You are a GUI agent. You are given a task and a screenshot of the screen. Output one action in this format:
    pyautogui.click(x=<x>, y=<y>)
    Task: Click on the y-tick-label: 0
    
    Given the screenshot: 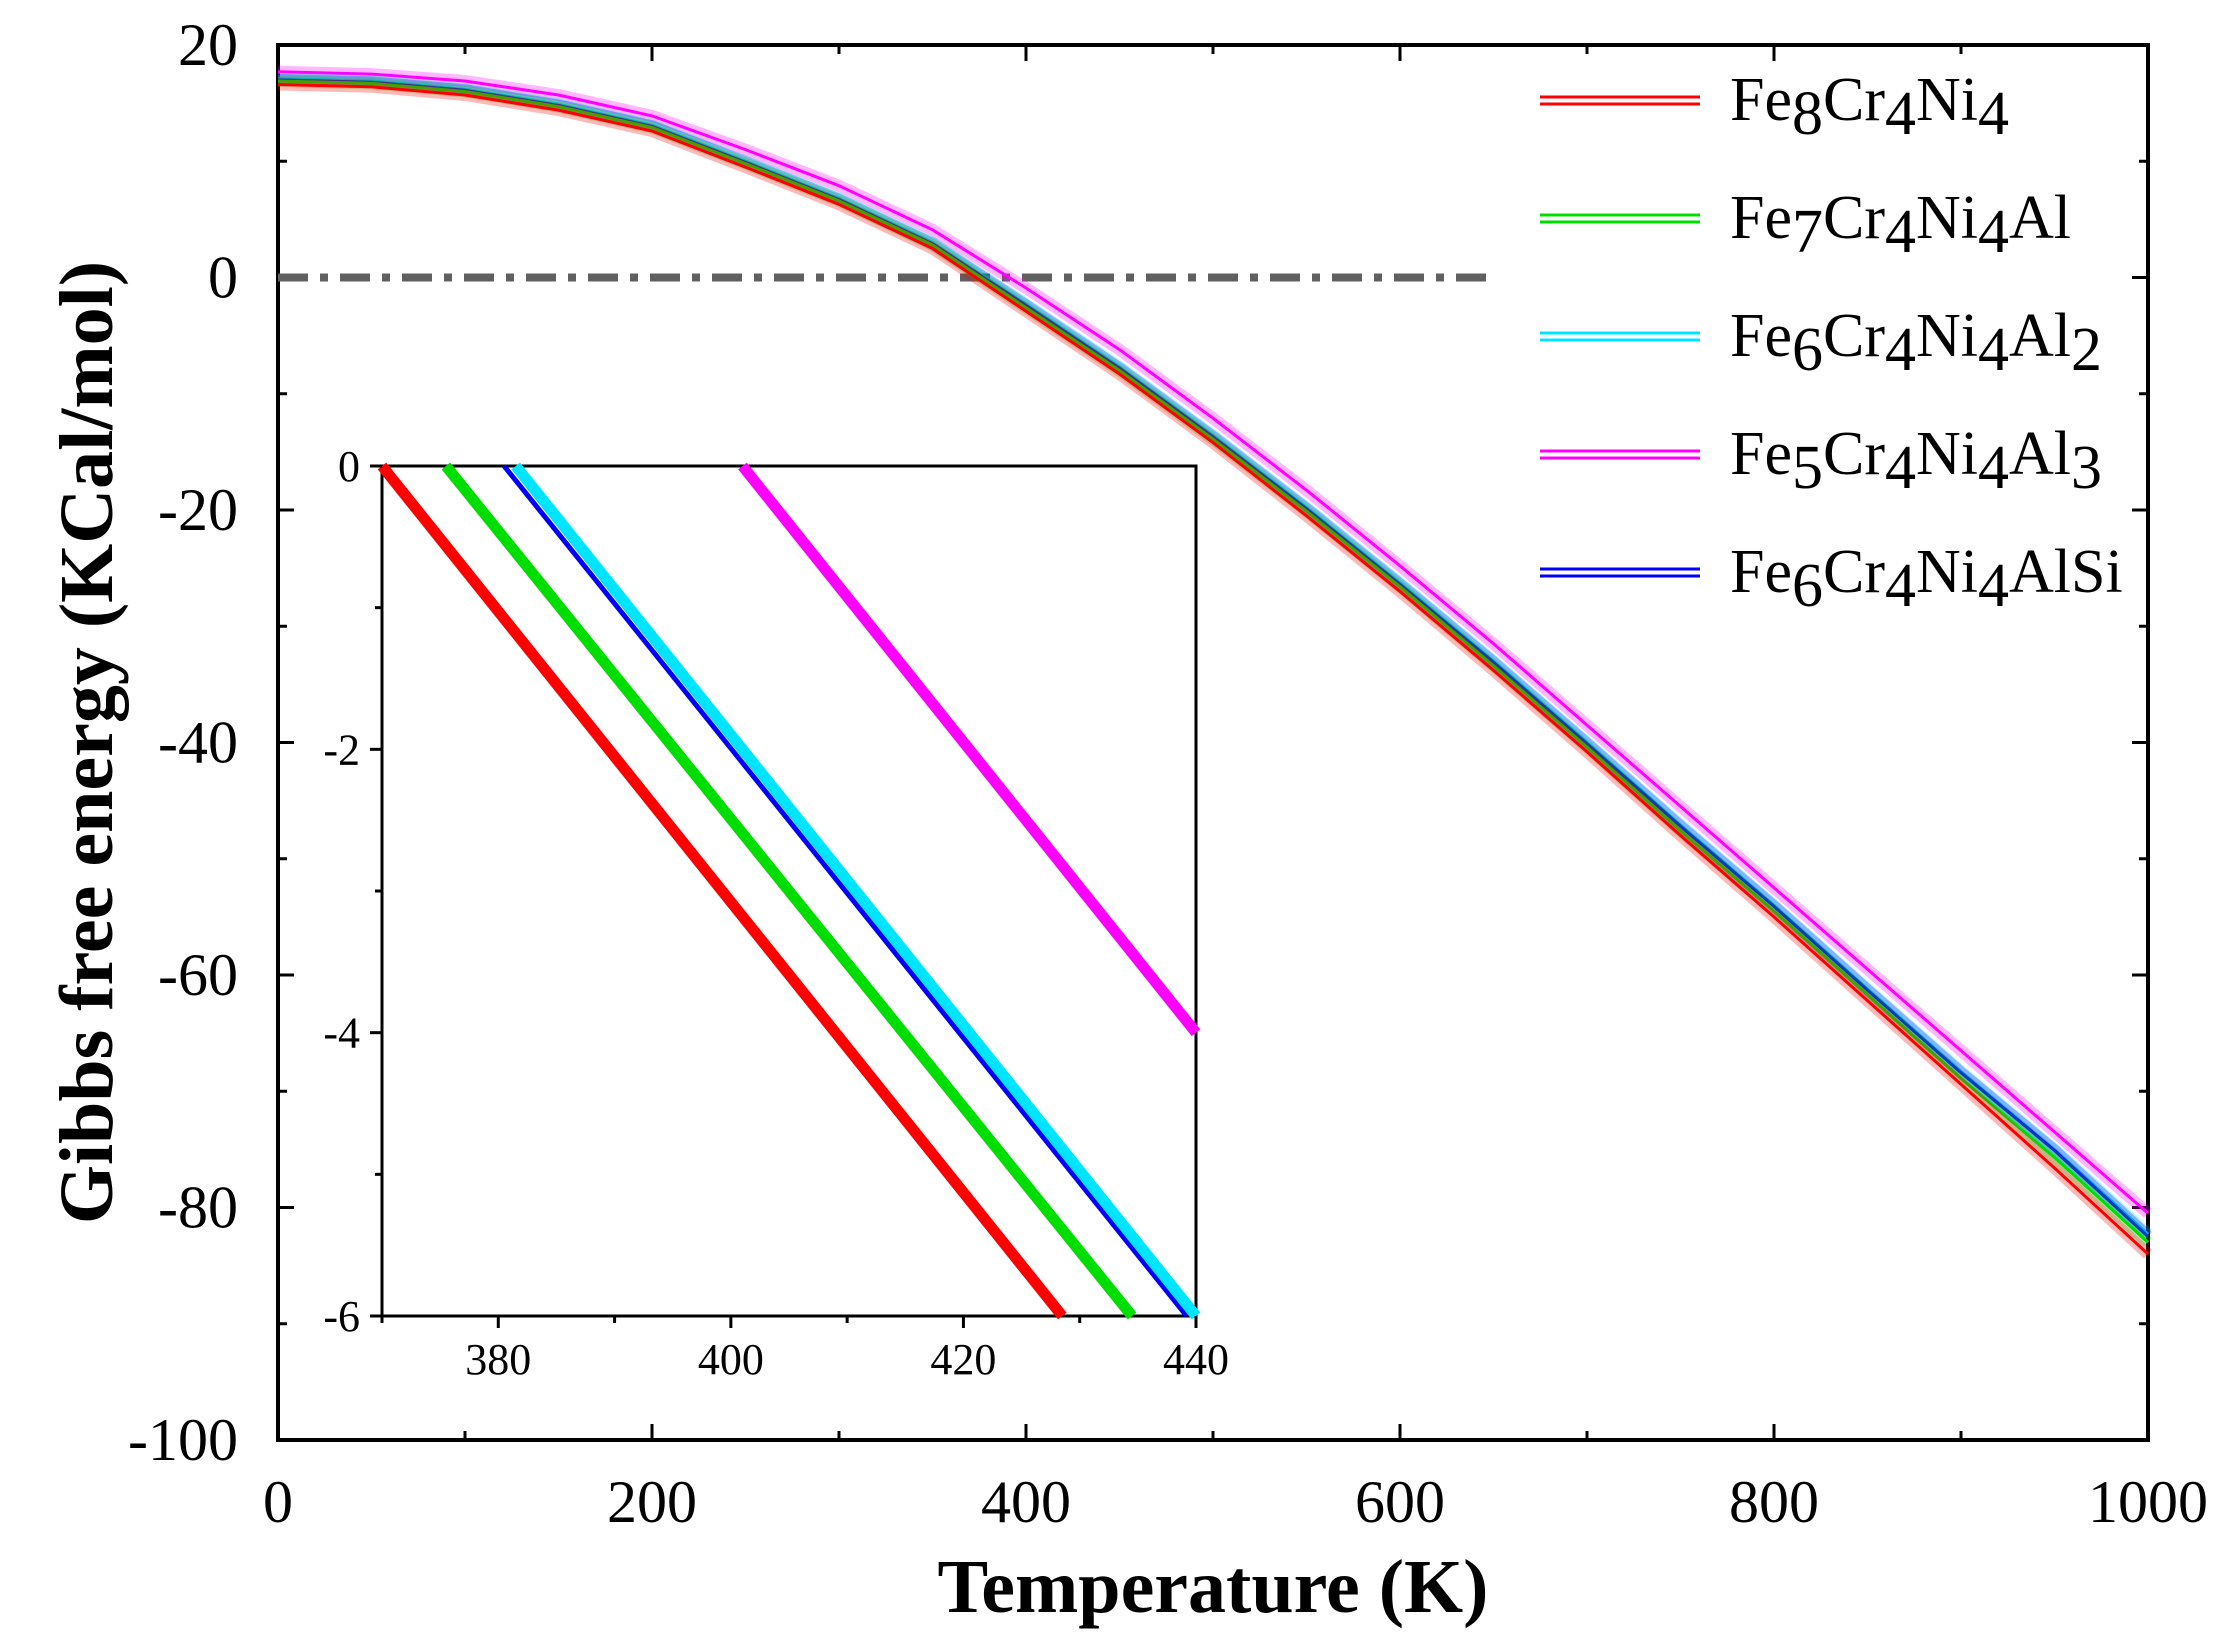 What is the action you would take?
    pyautogui.click(x=223, y=278)
    